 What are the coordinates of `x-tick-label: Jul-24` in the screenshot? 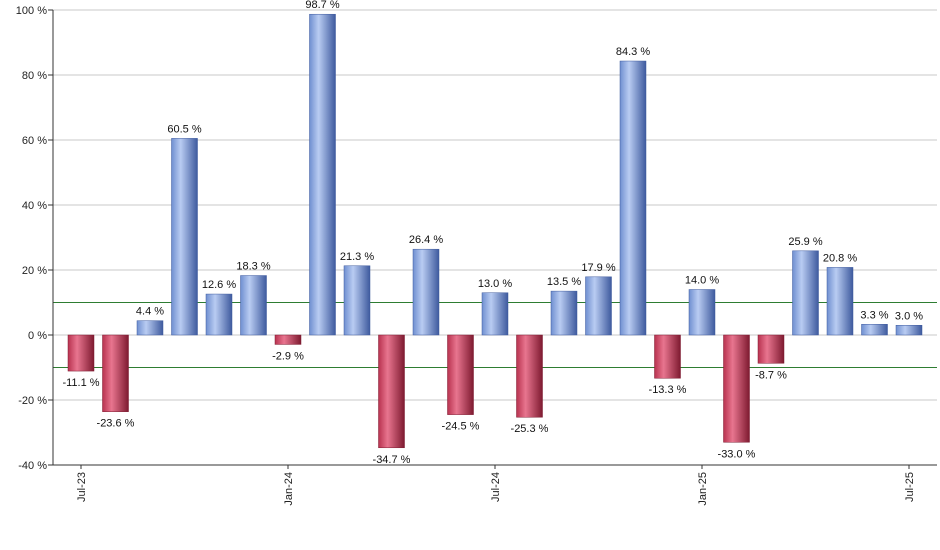 It's located at (496, 487).